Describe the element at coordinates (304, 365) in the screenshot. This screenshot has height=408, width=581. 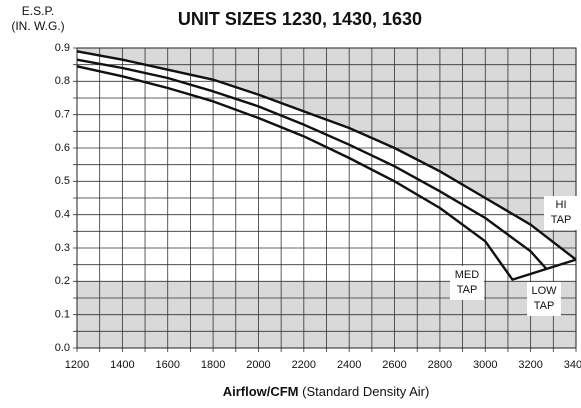
I see `x-tick-label: 2200` at that location.